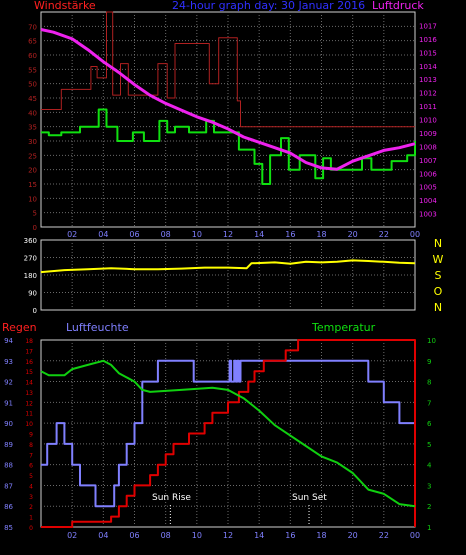 This screenshot has width=466, height=555. I want to click on rain-tick-label: 2, so click(31, 507).